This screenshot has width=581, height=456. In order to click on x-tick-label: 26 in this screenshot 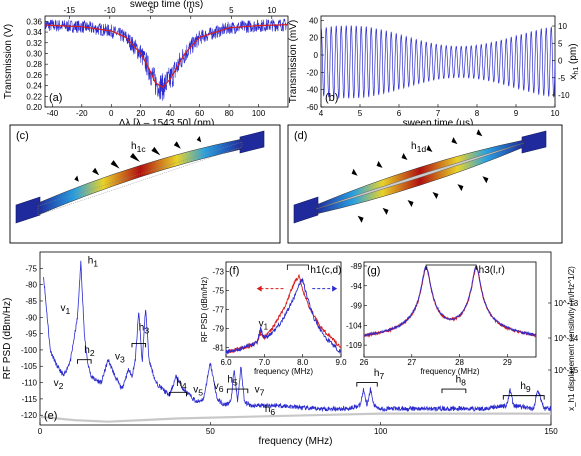, I will do `click(364, 362)`.